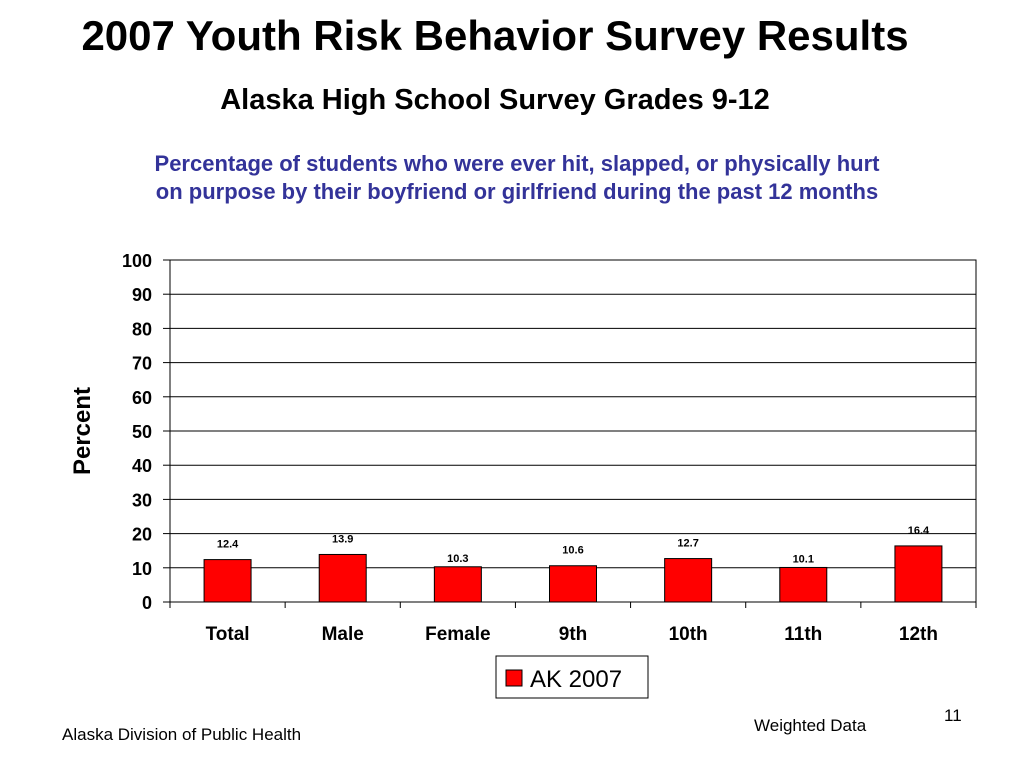  I want to click on x-tick-label: 10th, so click(688, 634).